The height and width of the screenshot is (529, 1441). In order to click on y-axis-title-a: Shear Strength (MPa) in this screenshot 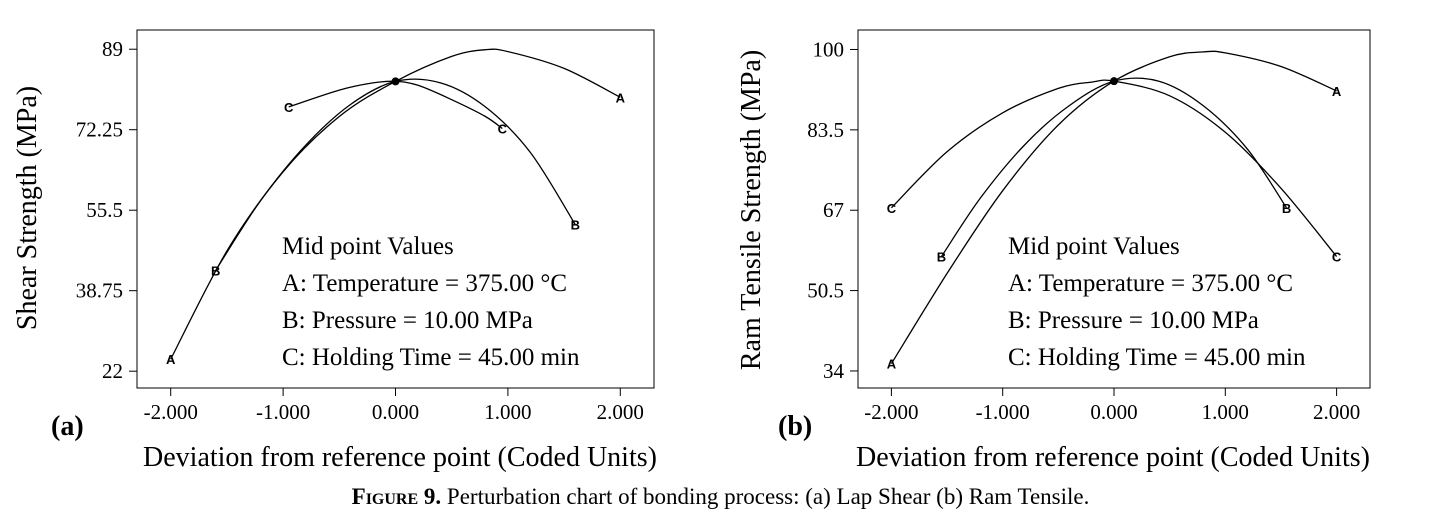, I will do `click(27, 208)`.